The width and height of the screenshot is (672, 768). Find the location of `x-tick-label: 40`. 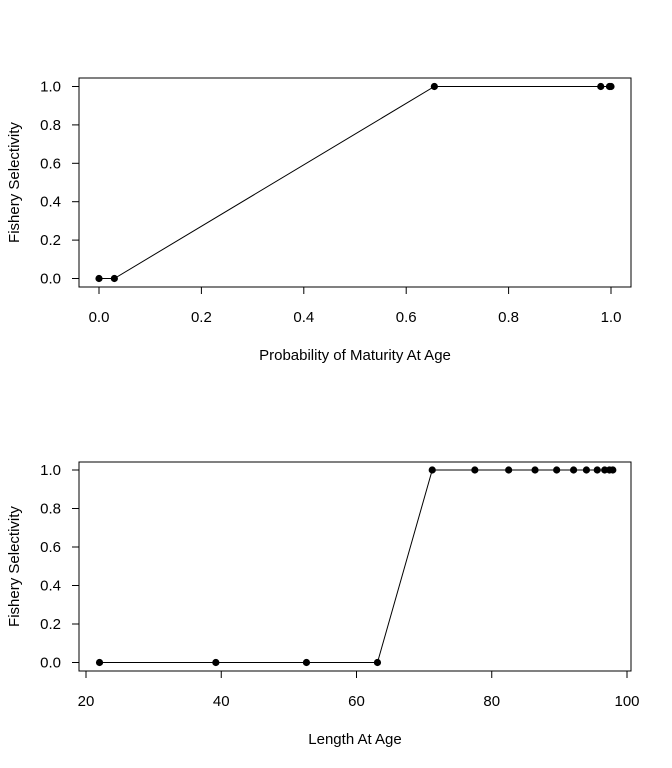

x-tick-label: 40 is located at coordinates (221, 701).